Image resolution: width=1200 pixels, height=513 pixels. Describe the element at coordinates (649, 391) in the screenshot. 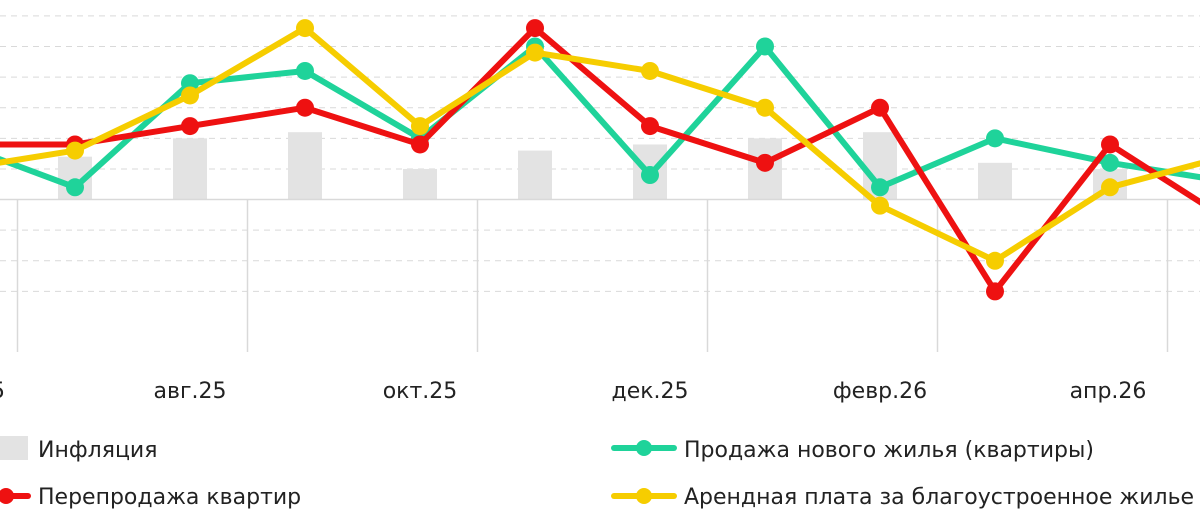

I see `x-tick-label: дек.25` at that location.